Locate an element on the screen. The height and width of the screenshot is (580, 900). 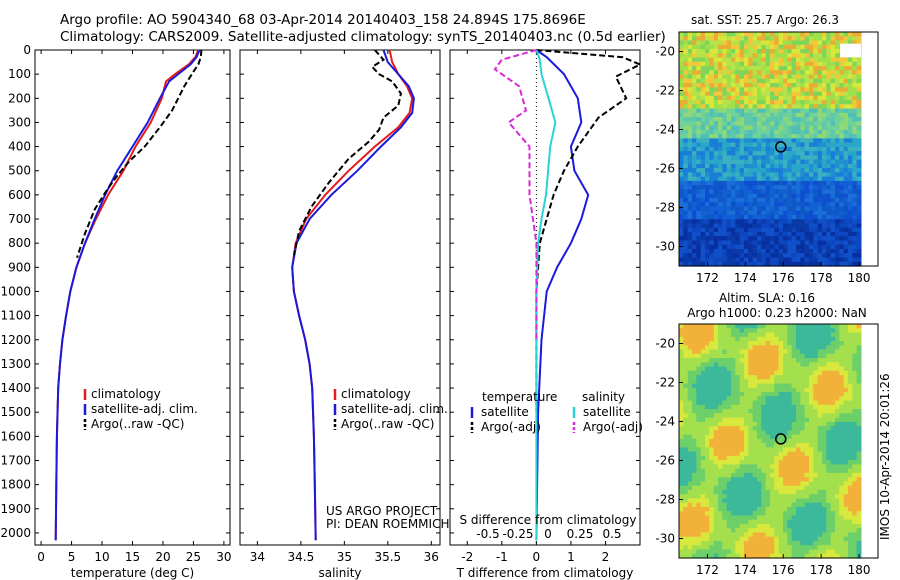
secondary-tick-label: -0.5 is located at coordinates (487, 534).